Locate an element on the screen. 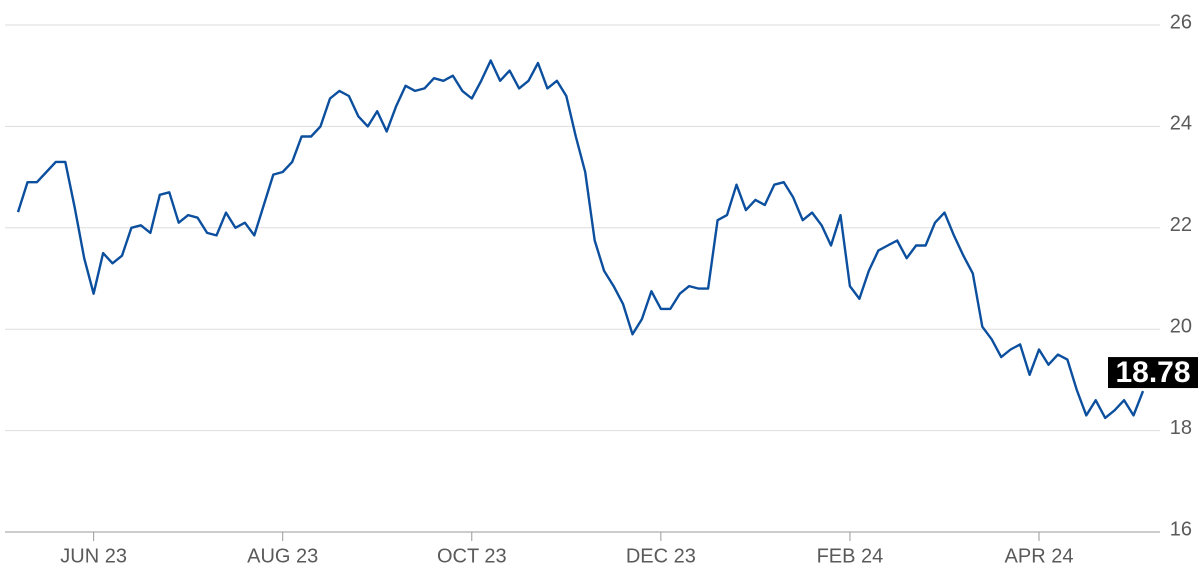 The width and height of the screenshot is (1201, 577). y-tick-label: 18 is located at coordinates (1181, 428).